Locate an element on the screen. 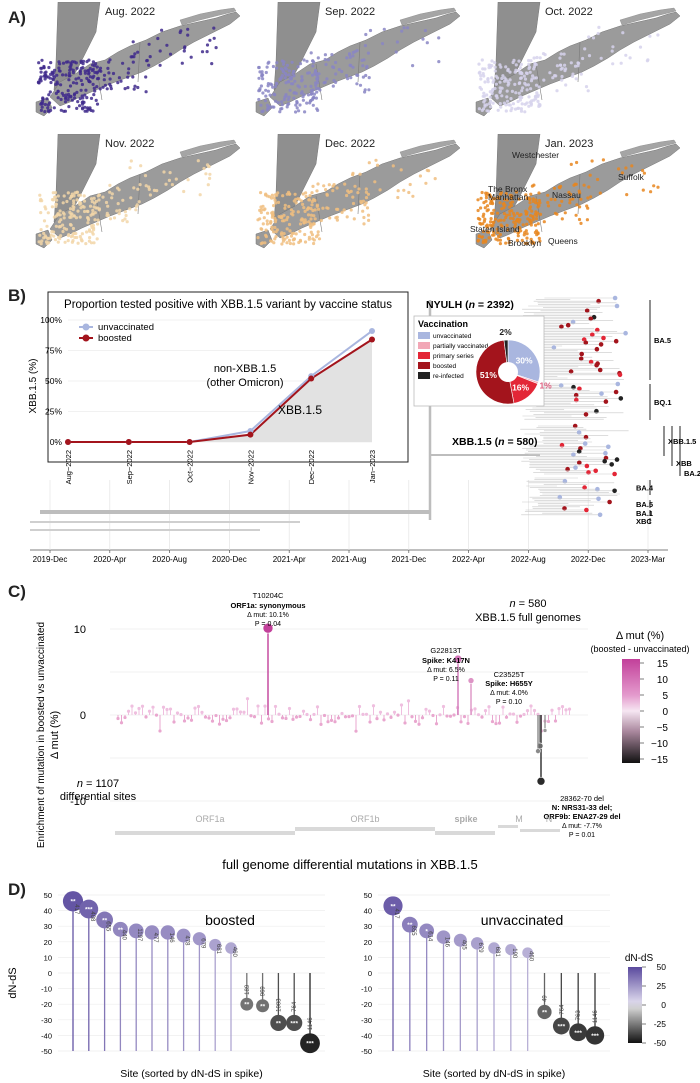  map-long-island is located at coordinates (585, 59).